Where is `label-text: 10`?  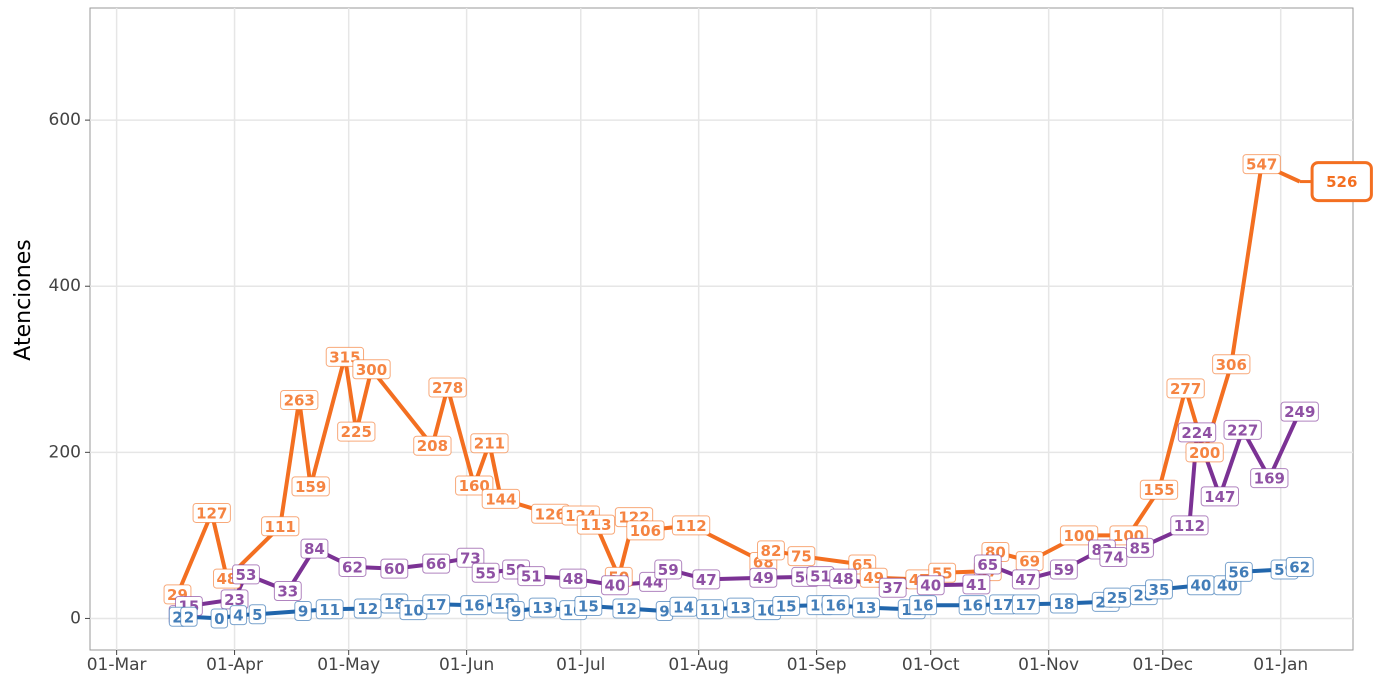
label-text: 10 is located at coordinates (413, 611).